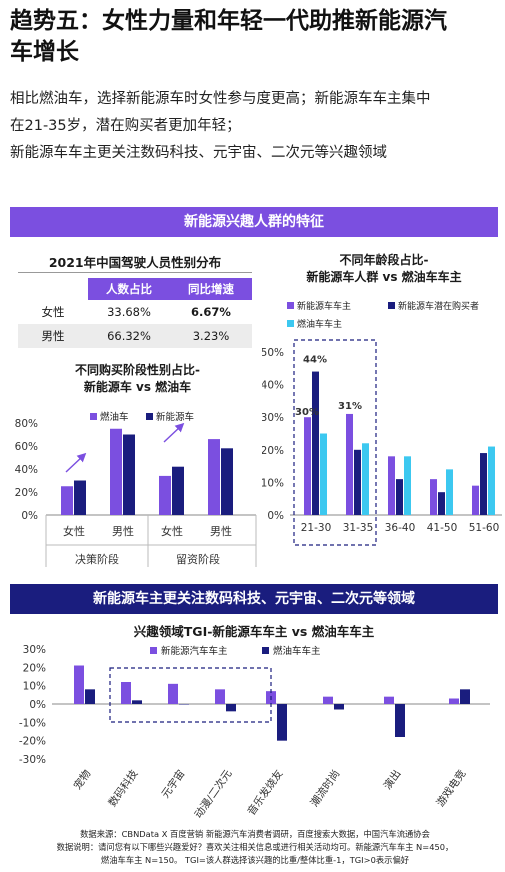  Describe the element at coordinates (34, 668) in the screenshot. I see `chart3-ytick-label: 20%` at that location.